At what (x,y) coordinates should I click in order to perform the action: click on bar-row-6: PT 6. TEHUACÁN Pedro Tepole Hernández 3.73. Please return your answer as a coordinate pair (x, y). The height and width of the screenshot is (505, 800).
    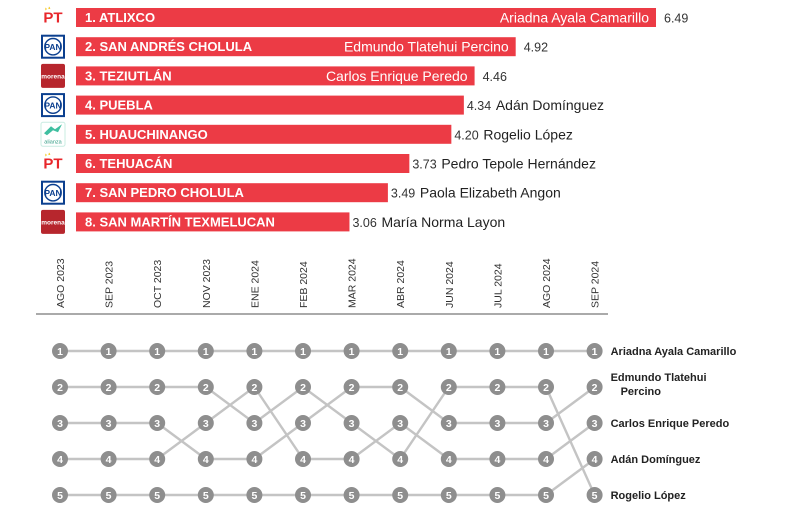
    Looking at the image, I should click on (319, 162).